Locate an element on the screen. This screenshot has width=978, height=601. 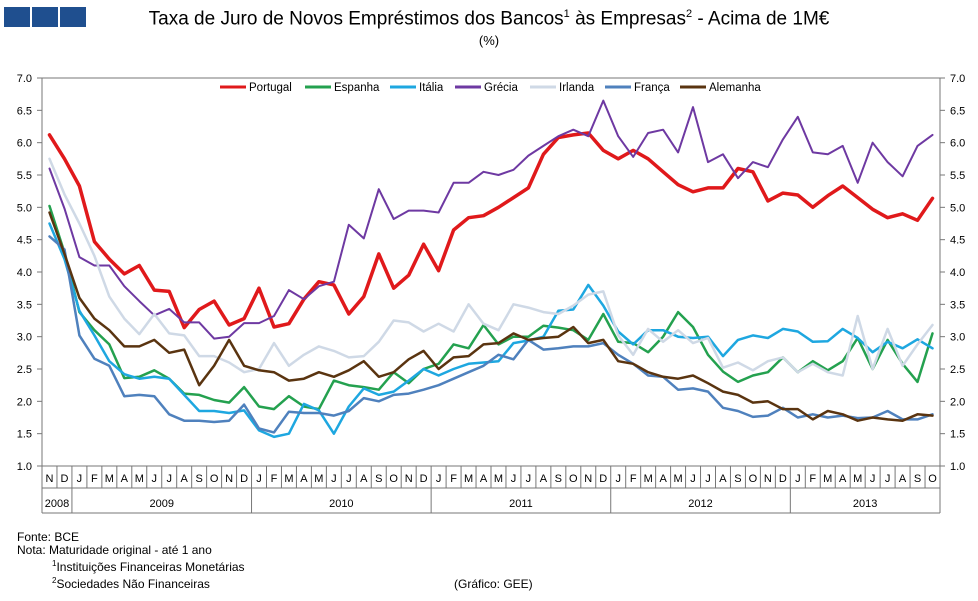
y-tick-label-right: 4.5 is located at coordinates (957, 241).